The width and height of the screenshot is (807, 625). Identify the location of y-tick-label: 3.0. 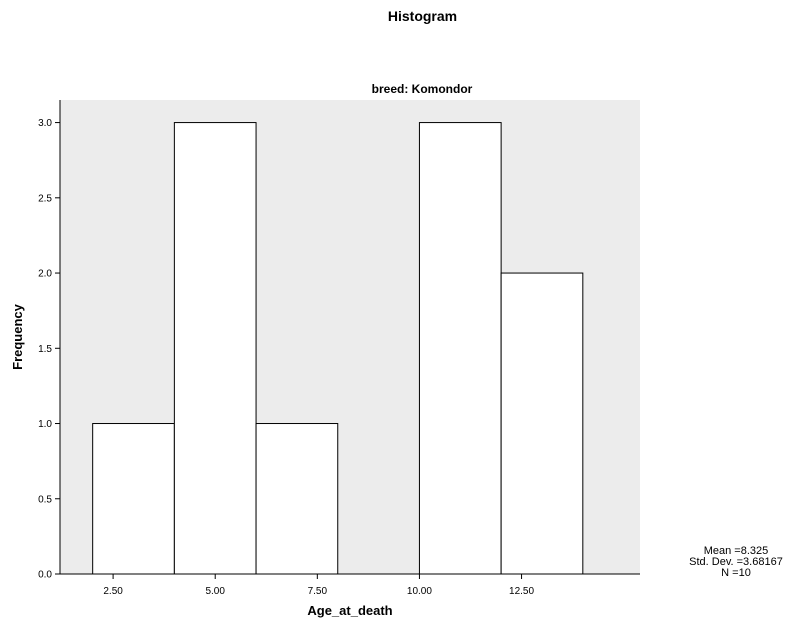
(45, 123).